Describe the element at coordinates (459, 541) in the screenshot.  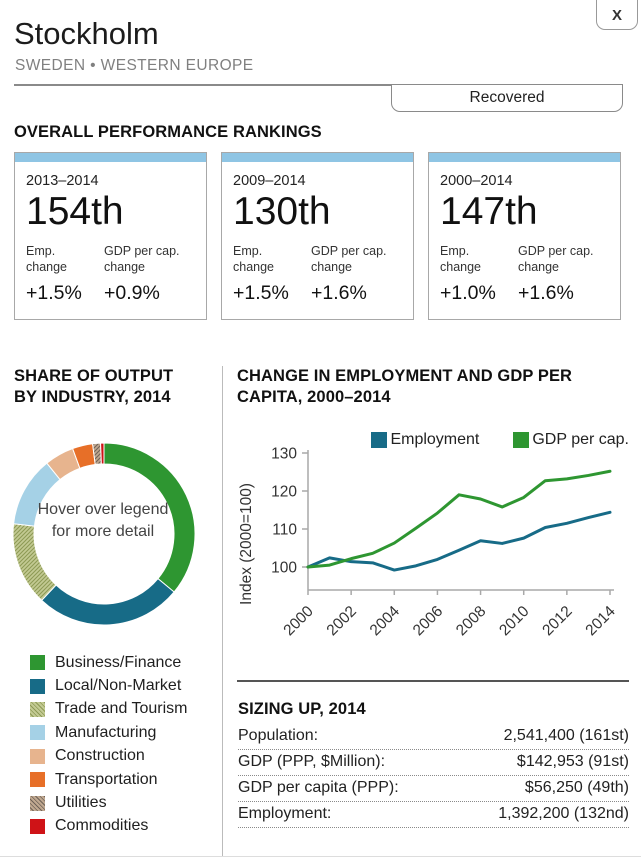
I see `series-line-employment` at that location.